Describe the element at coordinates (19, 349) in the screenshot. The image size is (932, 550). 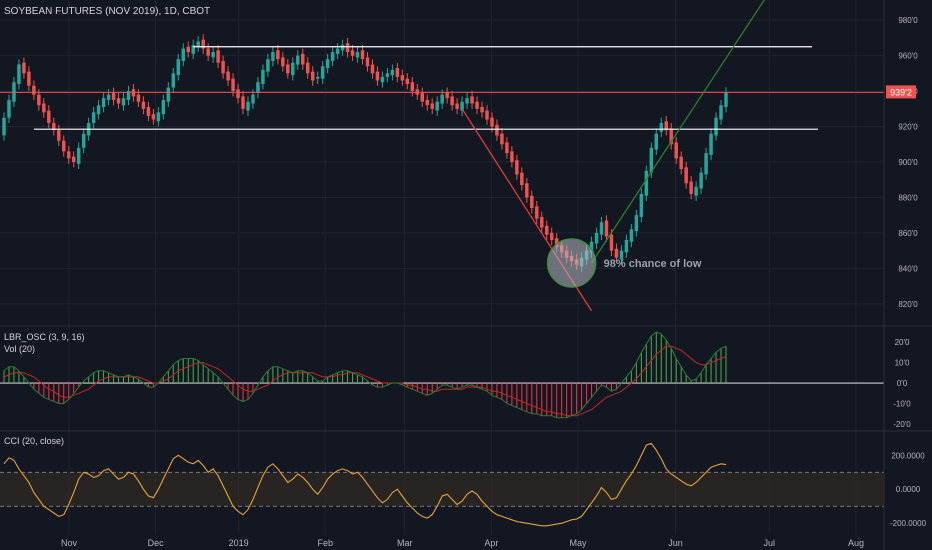
I see `volume-indicator-label: Vol (20)` at that location.